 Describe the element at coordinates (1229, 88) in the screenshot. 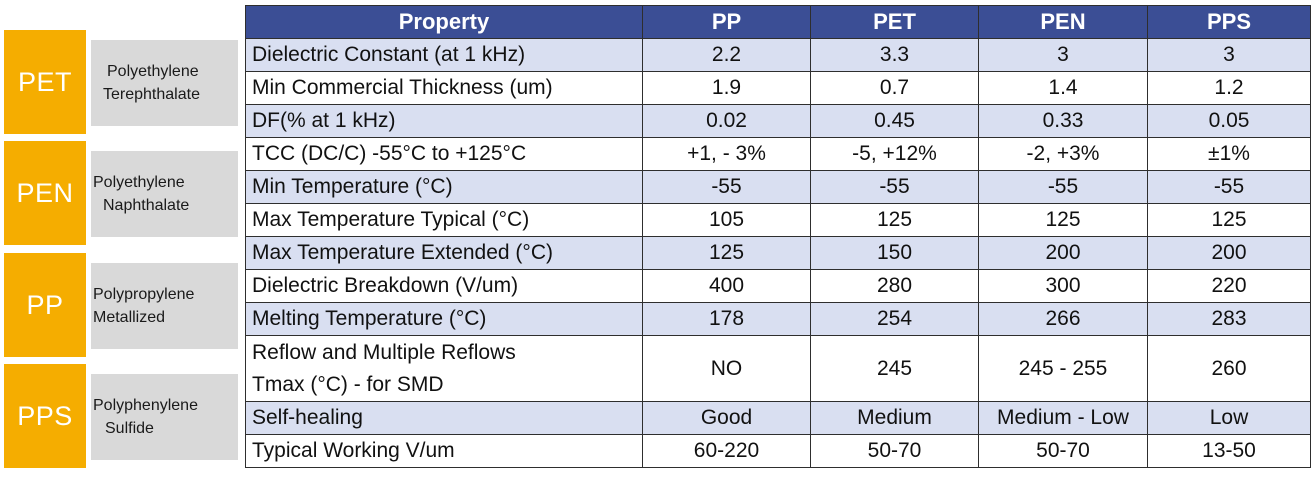

I see `pps-cell: 1.2` at that location.